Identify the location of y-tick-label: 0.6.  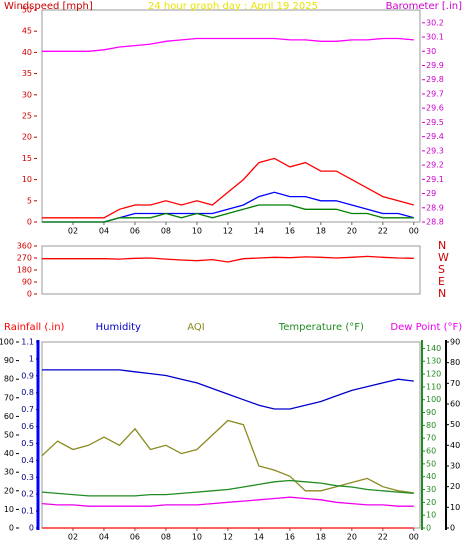
(27, 426).